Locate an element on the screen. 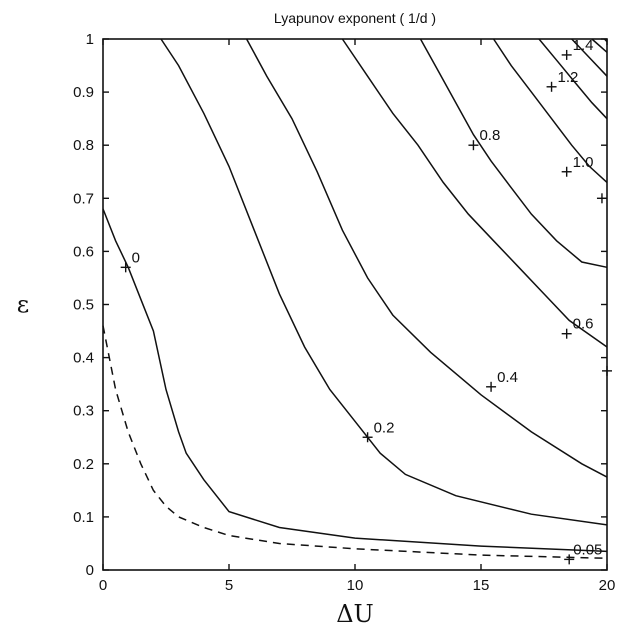 The width and height of the screenshot is (628, 628). x-tick-label: 0 is located at coordinates (103, 585).